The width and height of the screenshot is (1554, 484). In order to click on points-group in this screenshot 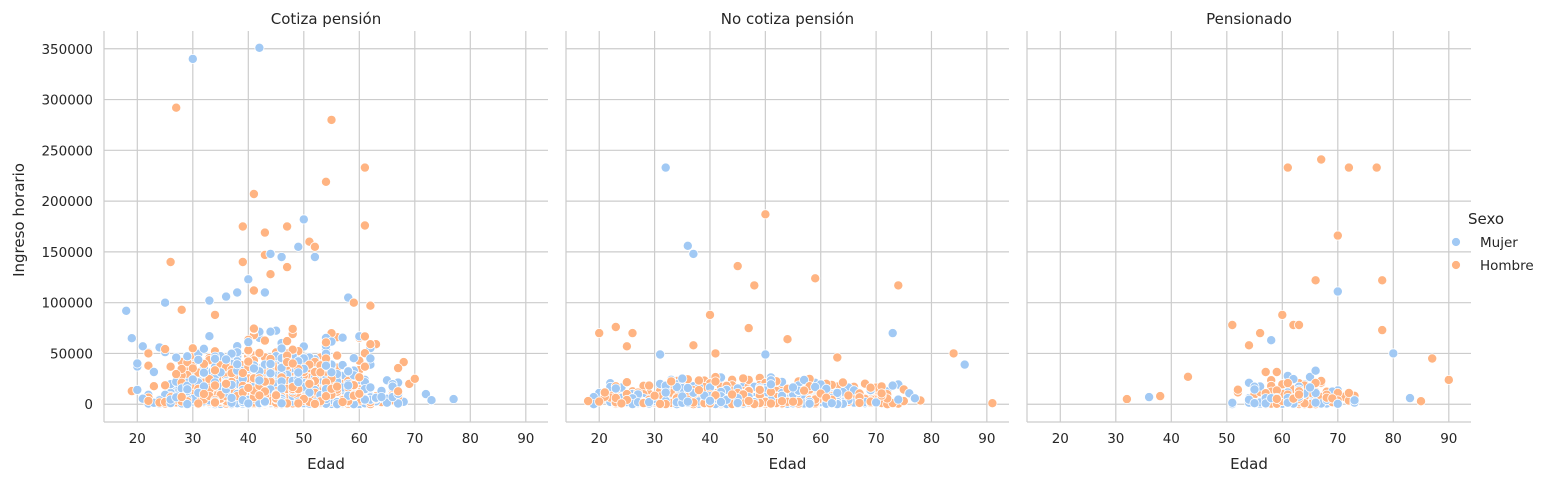, I will do `click(790, 286)`.